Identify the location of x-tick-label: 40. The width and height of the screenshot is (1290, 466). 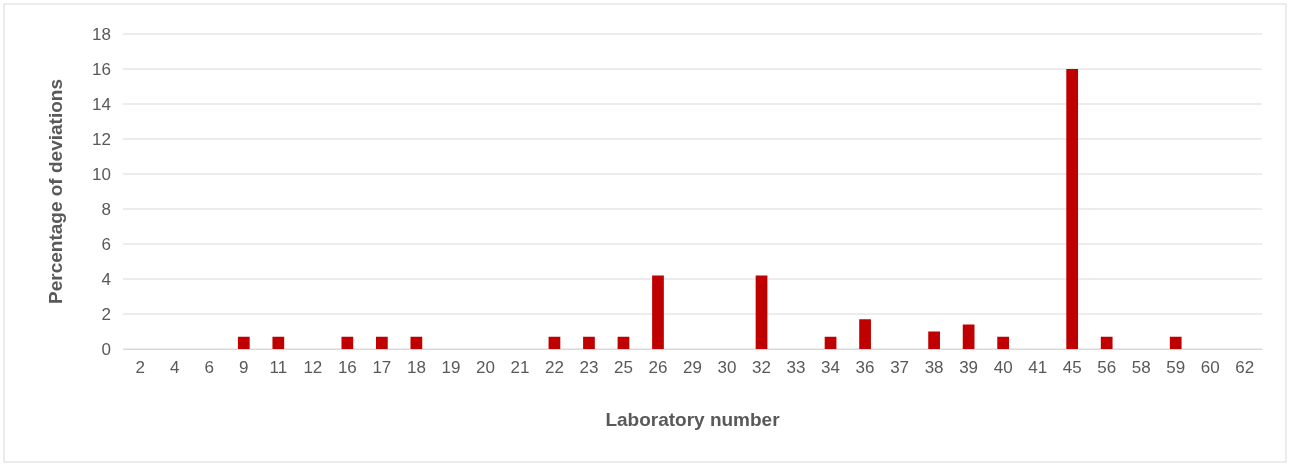
(1003, 368).